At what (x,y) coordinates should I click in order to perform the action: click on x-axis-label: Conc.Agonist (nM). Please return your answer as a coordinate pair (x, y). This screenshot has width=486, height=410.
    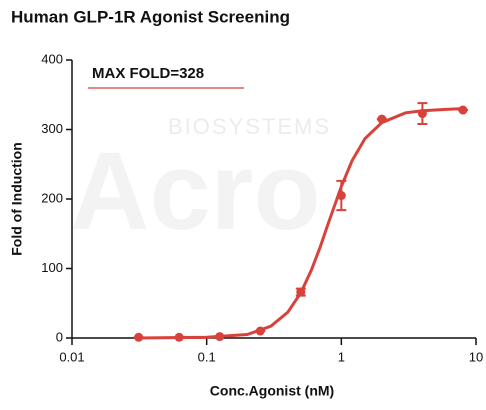
    Looking at the image, I should click on (272, 391).